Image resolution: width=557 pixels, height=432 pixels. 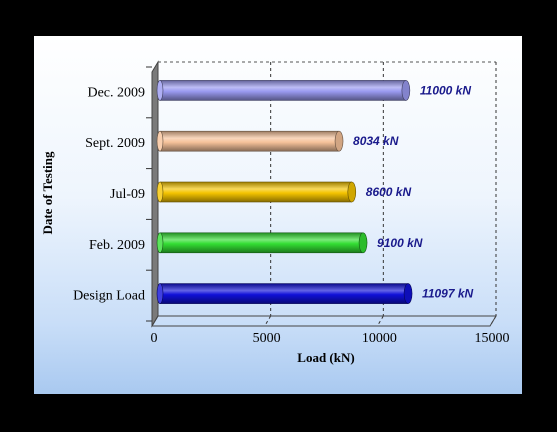 I want to click on category-label: Sept. 2009, so click(x=115, y=143).